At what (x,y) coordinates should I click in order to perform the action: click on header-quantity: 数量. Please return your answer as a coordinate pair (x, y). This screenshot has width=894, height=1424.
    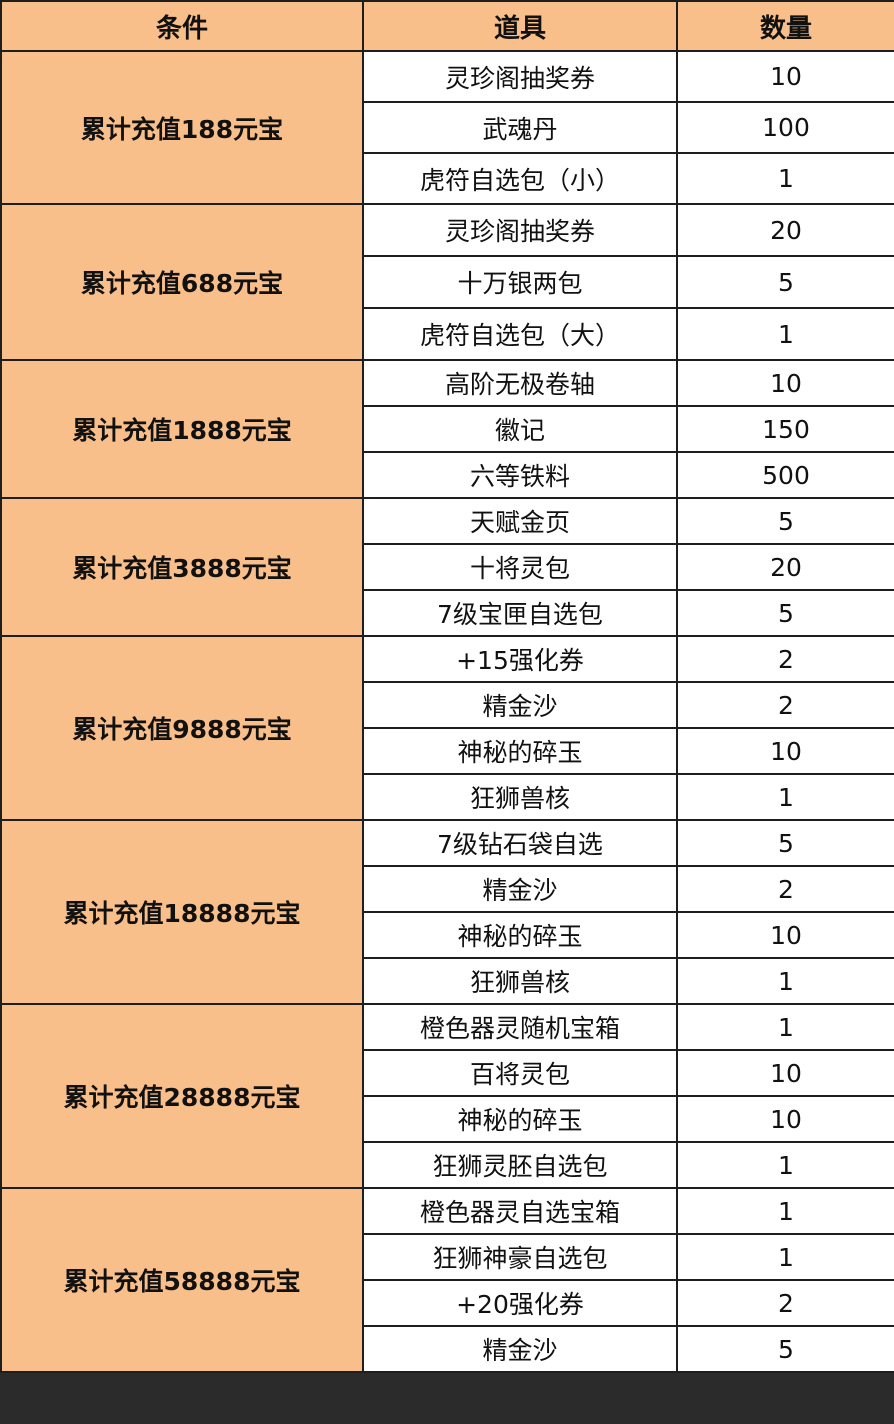
    Looking at the image, I should click on (785, 26).